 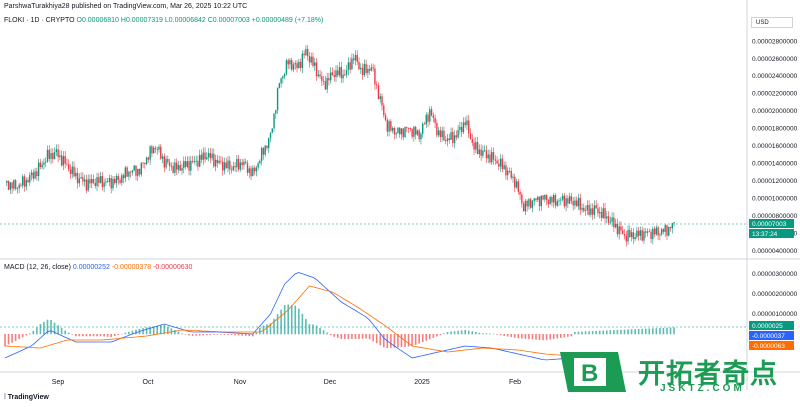 I want to click on time-axis-tick: Nov, so click(x=240, y=382).